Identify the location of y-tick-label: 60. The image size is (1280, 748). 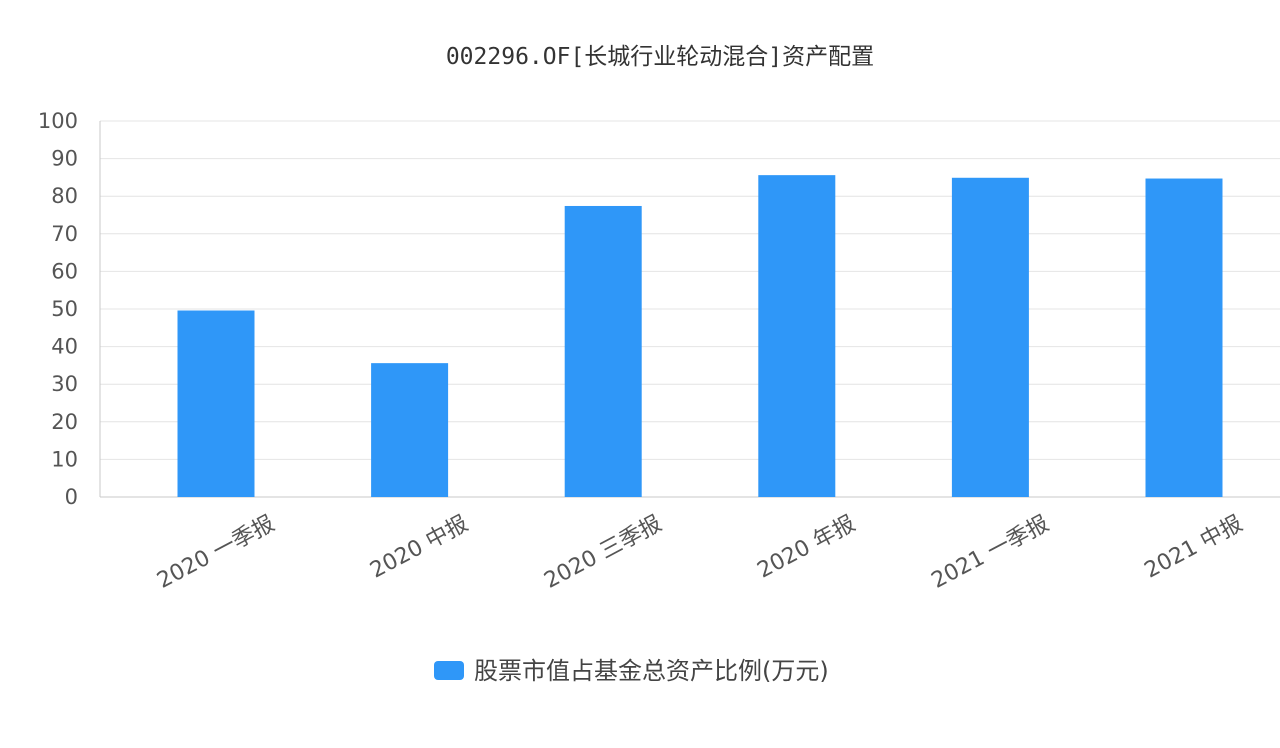
(64, 271).